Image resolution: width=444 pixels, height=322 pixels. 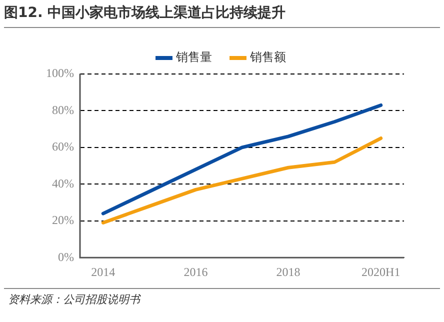 What do you see at coordinates (196, 271) in the screenshot?
I see `x-tick-label: 2016` at bounding box center [196, 271].